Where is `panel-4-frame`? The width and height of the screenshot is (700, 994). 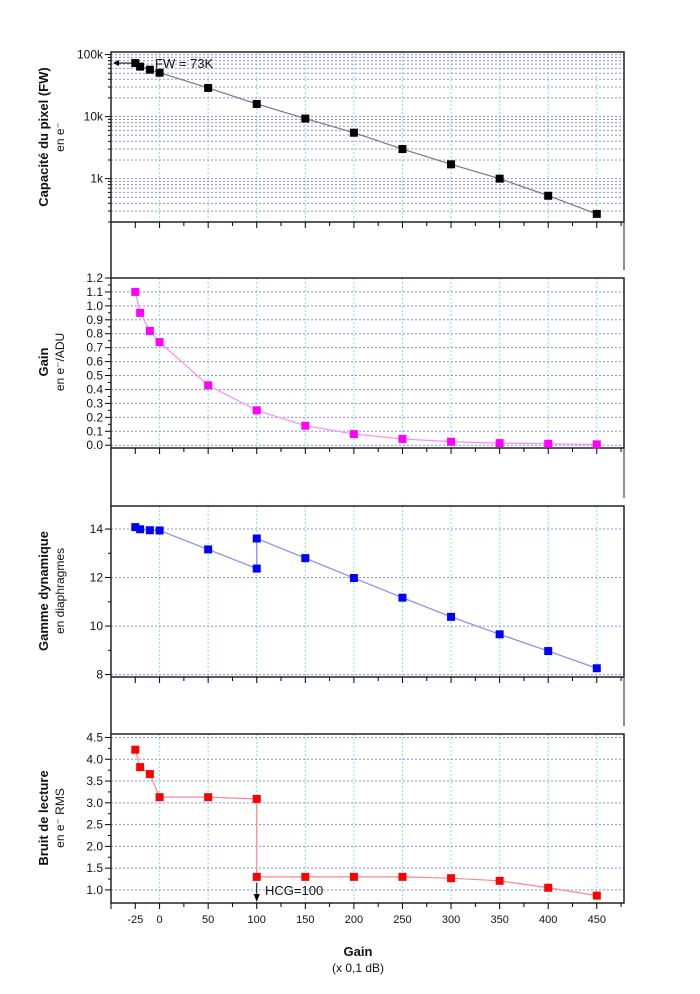
panel-4-frame is located at coordinates (367, 818).